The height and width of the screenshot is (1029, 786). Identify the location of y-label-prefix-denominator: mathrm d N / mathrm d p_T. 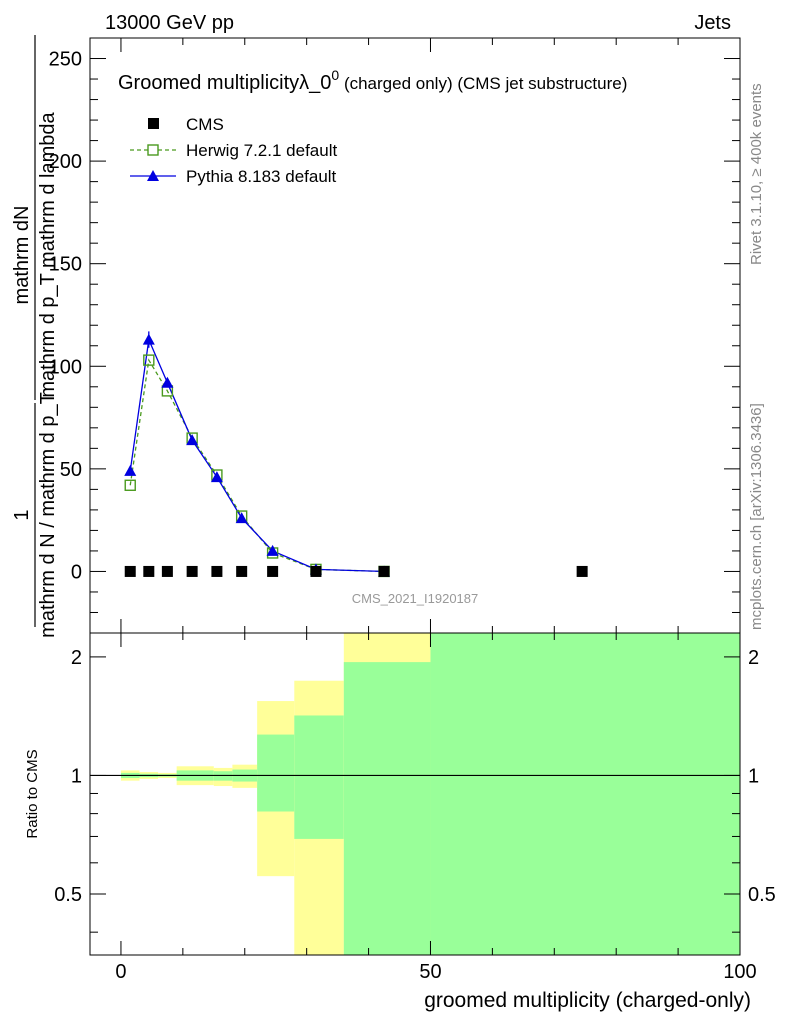
(48, 515).